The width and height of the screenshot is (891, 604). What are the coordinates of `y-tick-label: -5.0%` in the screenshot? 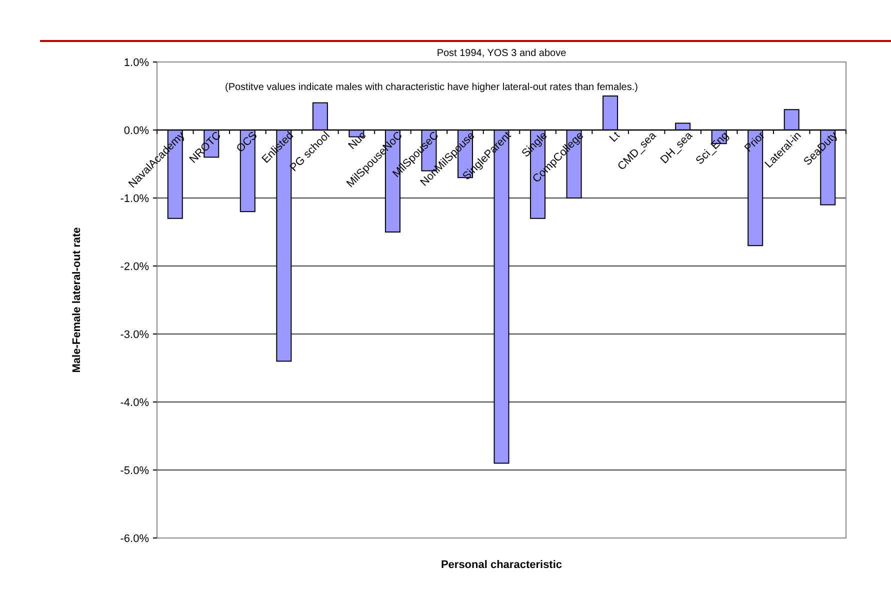 It's located at (135, 471).